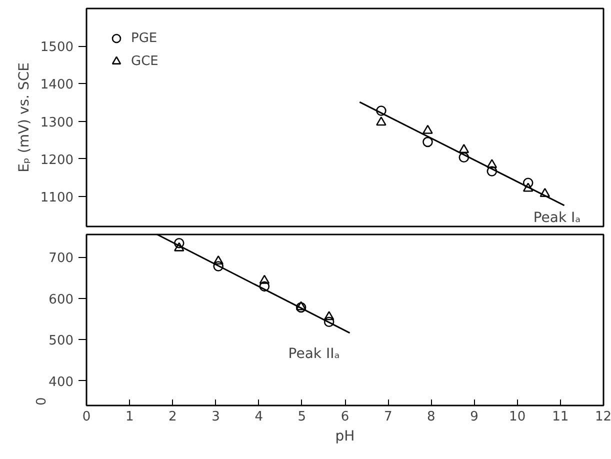  I want to click on annotation: Peak IIₐ, so click(314, 354).